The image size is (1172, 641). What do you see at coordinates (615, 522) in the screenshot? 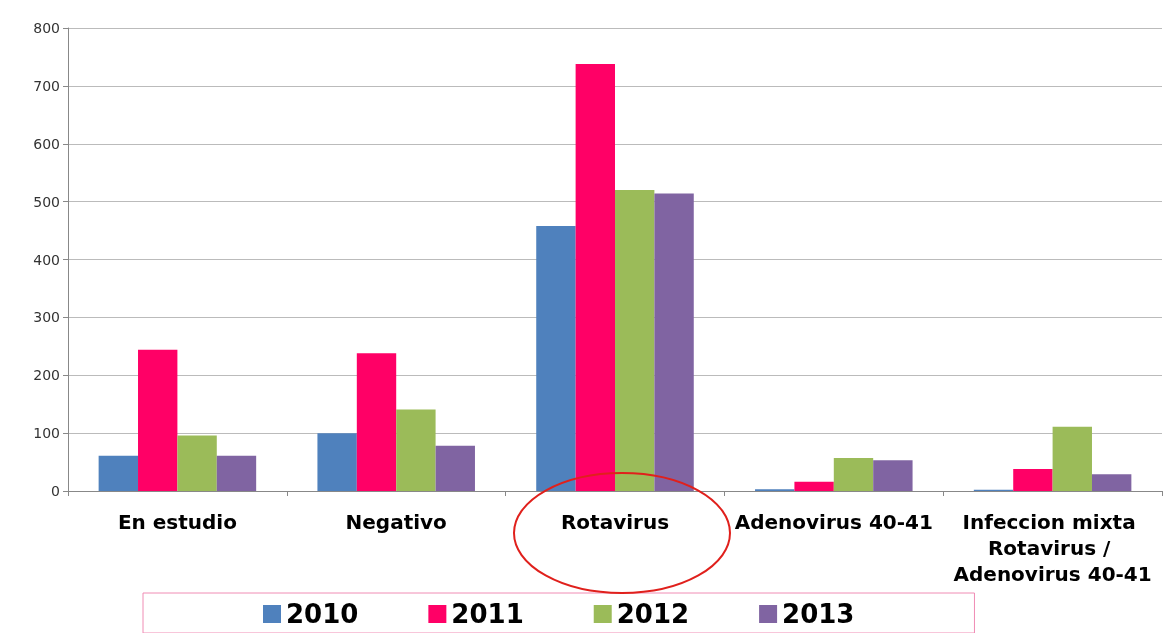
I see `x-tick-label: Rotavirus` at bounding box center [615, 522].